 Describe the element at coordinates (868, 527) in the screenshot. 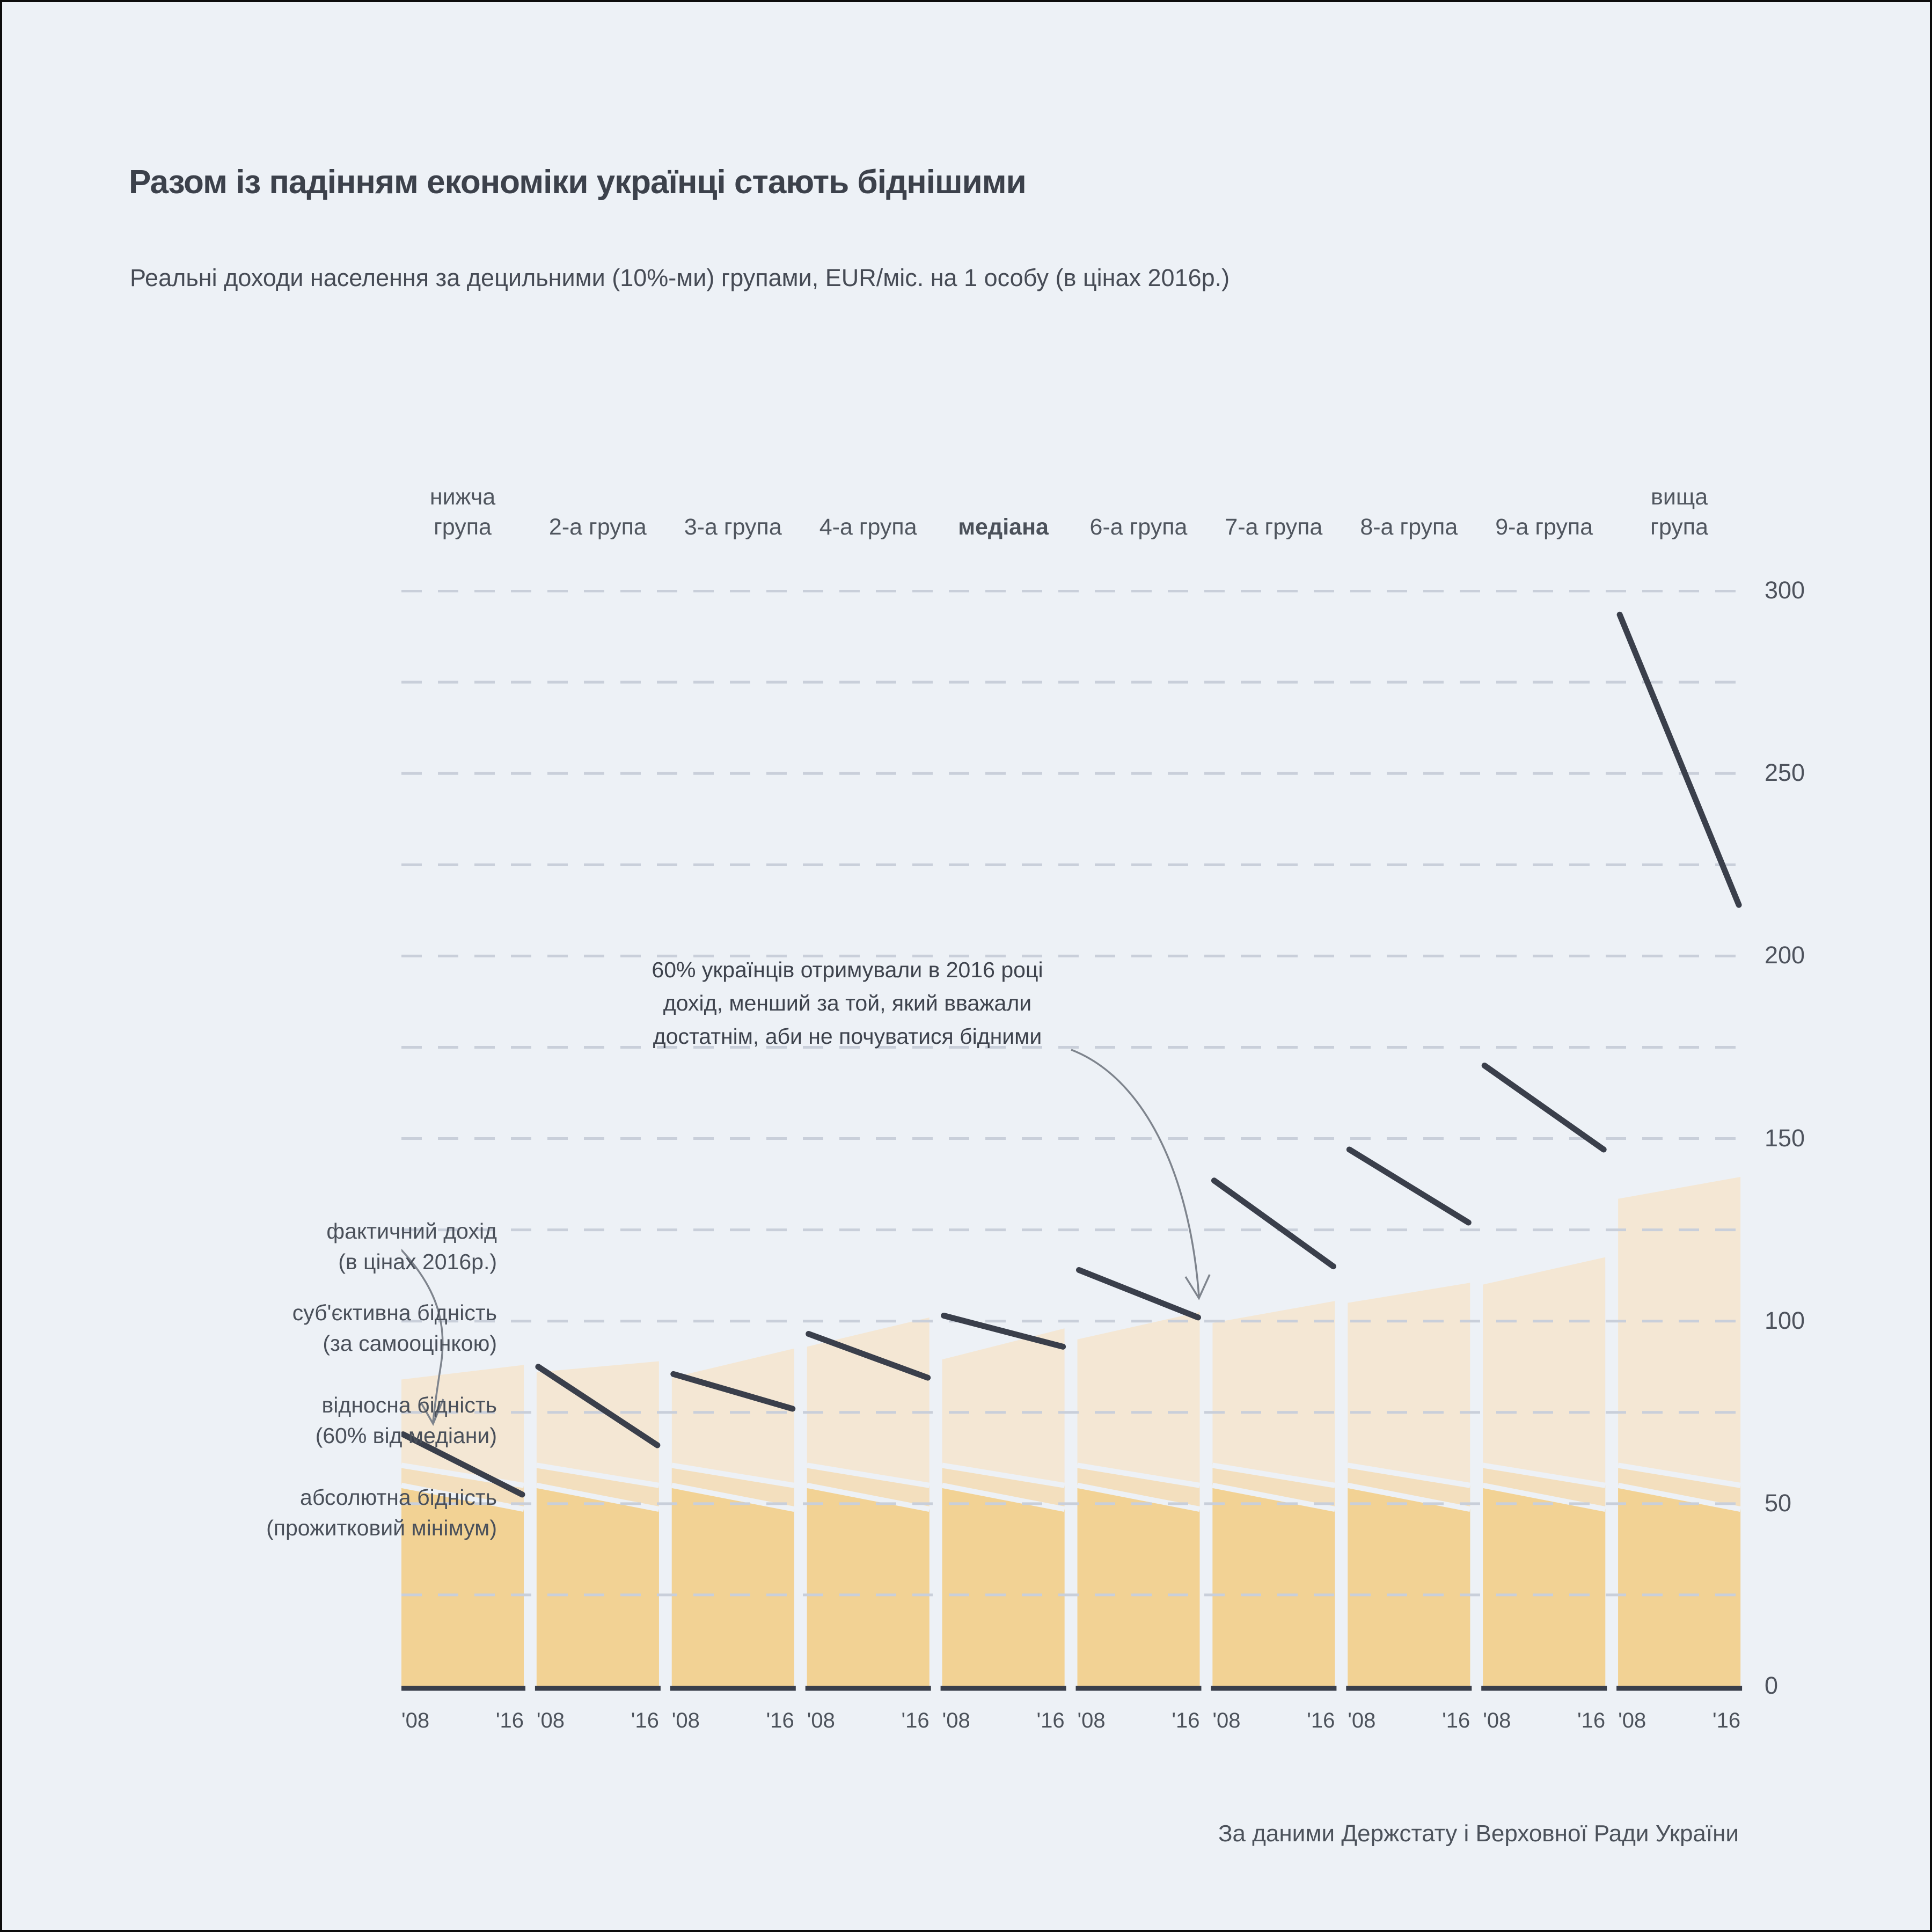

I see `group-label: 4-а група` at that location.